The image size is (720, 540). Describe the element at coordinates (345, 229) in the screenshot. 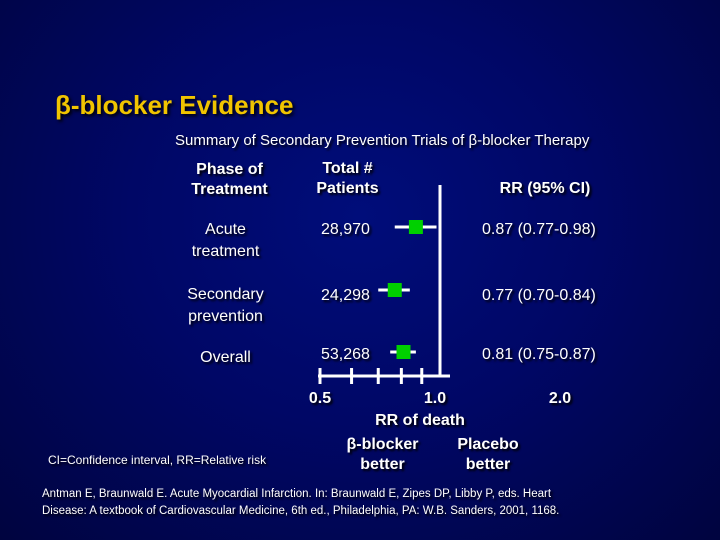

I see `row-acute-patients: 28,970` at that location.